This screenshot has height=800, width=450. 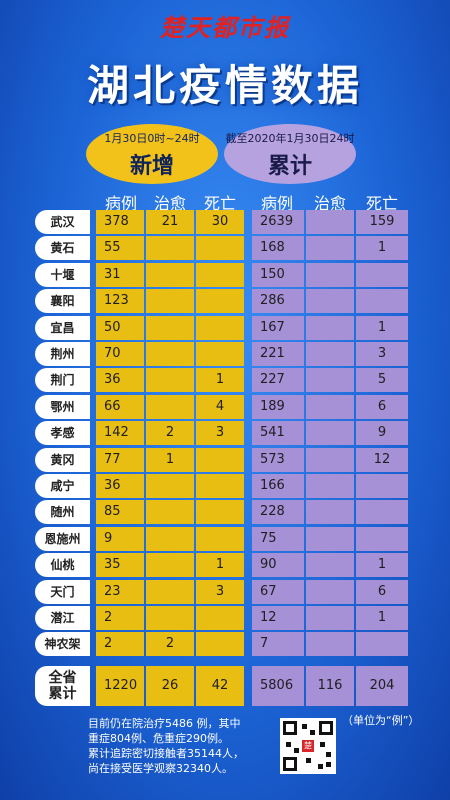 I want to click on row-cum-cases: 168, so click(x=278, y=248).